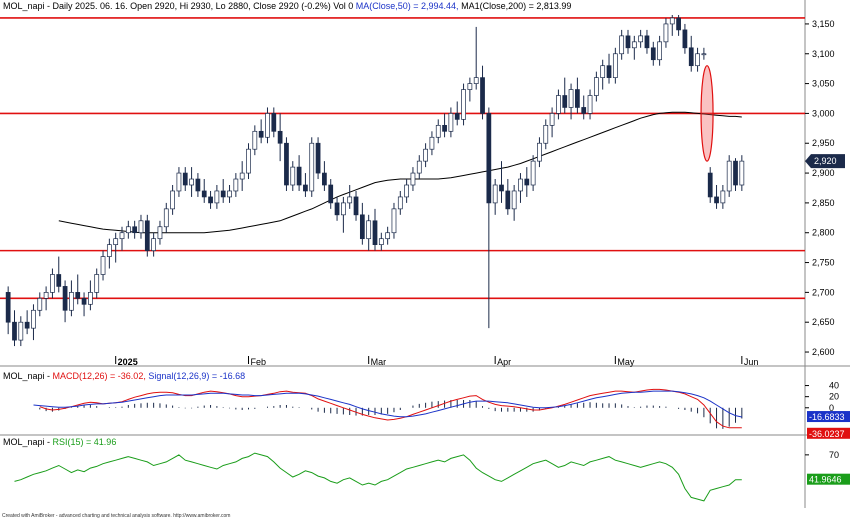 Image resolution: width=850 pixels, height=521 pixels. Describe the element at coordinates (834, 386) in the screenshot. I see `macd-y-tick-label: 40` at that location.